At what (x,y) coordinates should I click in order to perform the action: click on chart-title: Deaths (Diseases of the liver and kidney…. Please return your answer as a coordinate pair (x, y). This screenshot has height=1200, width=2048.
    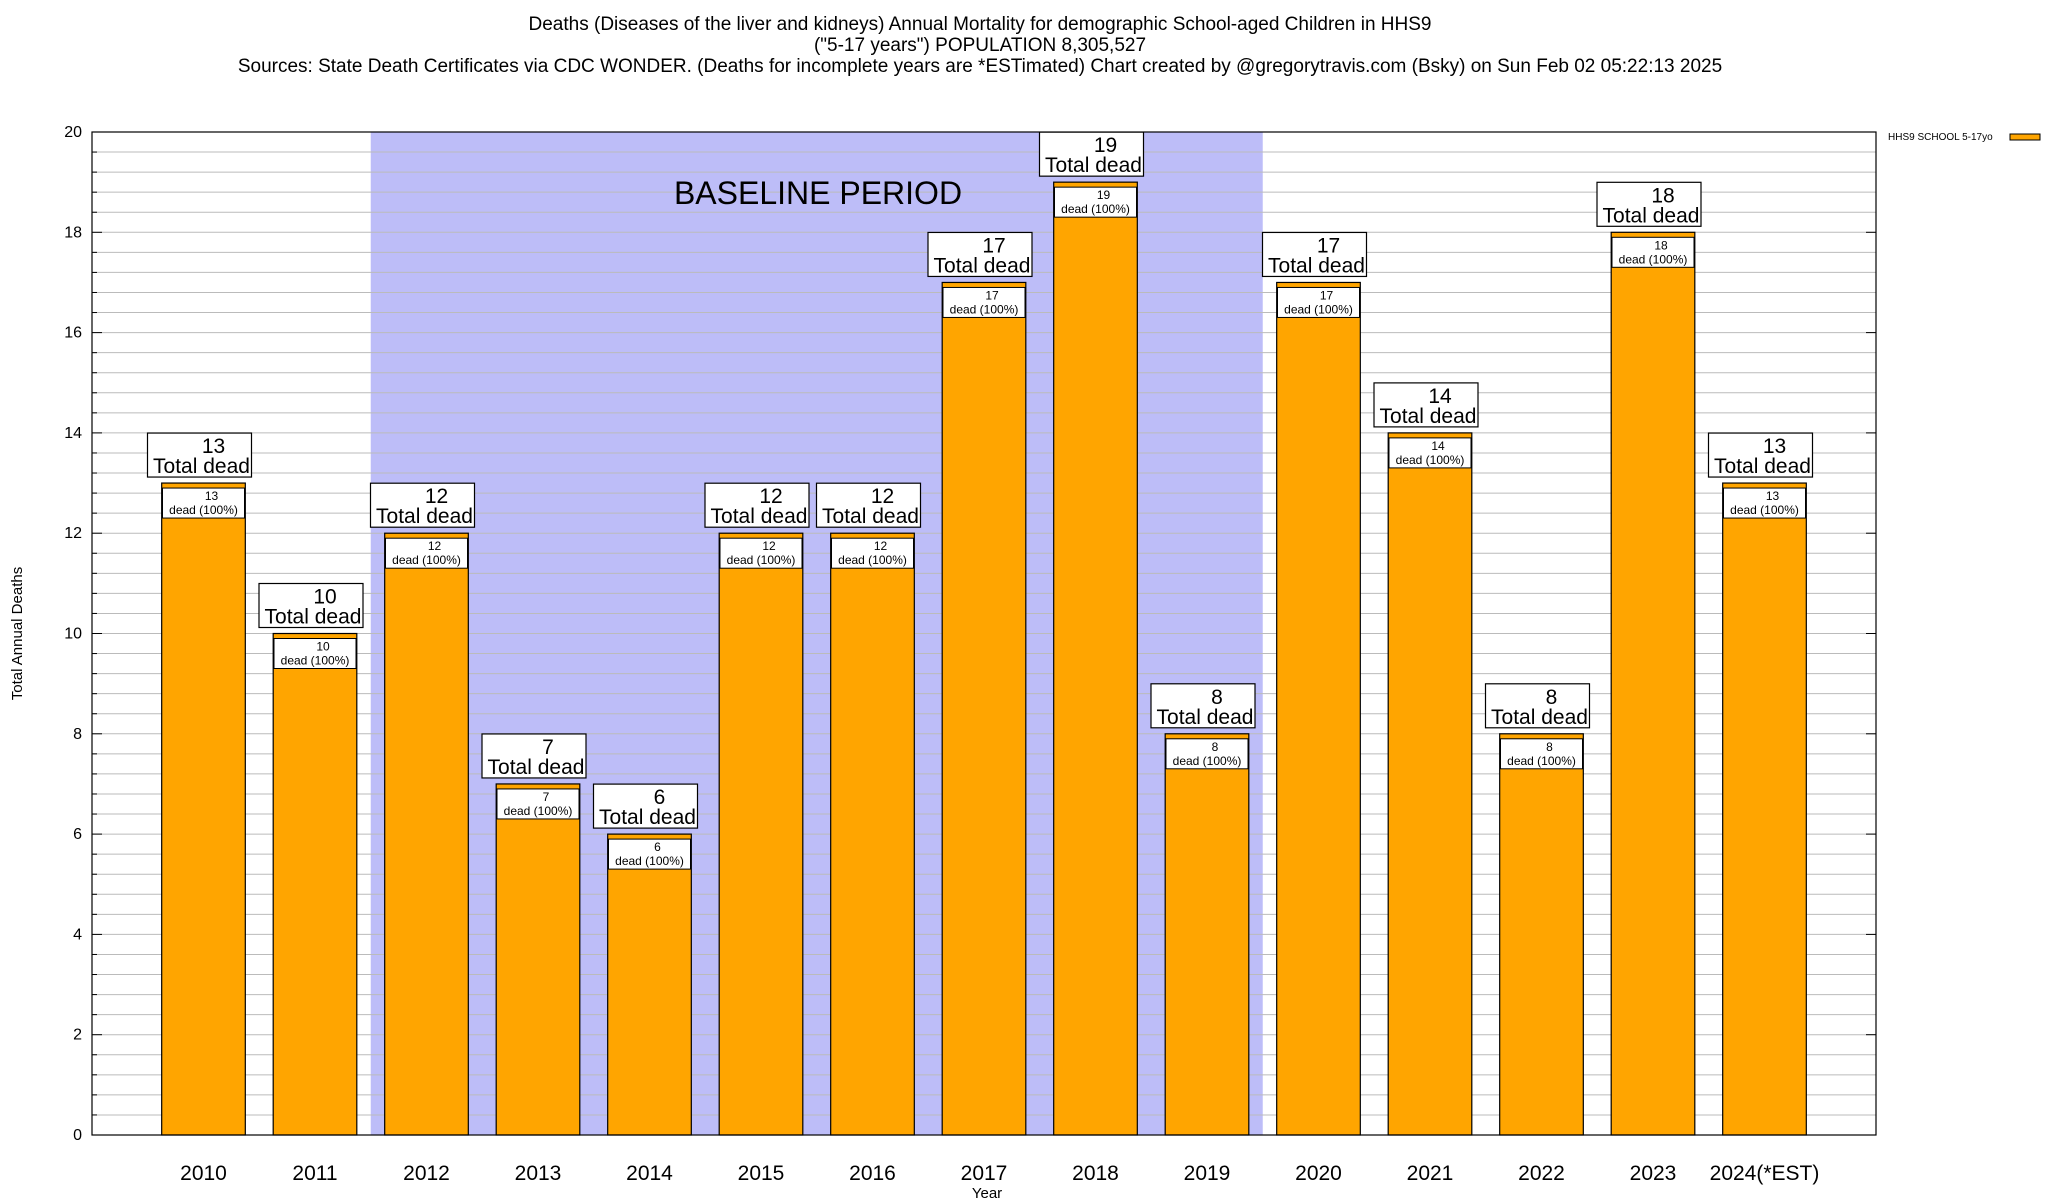
    Looking at the image, I should click on (980, 24).